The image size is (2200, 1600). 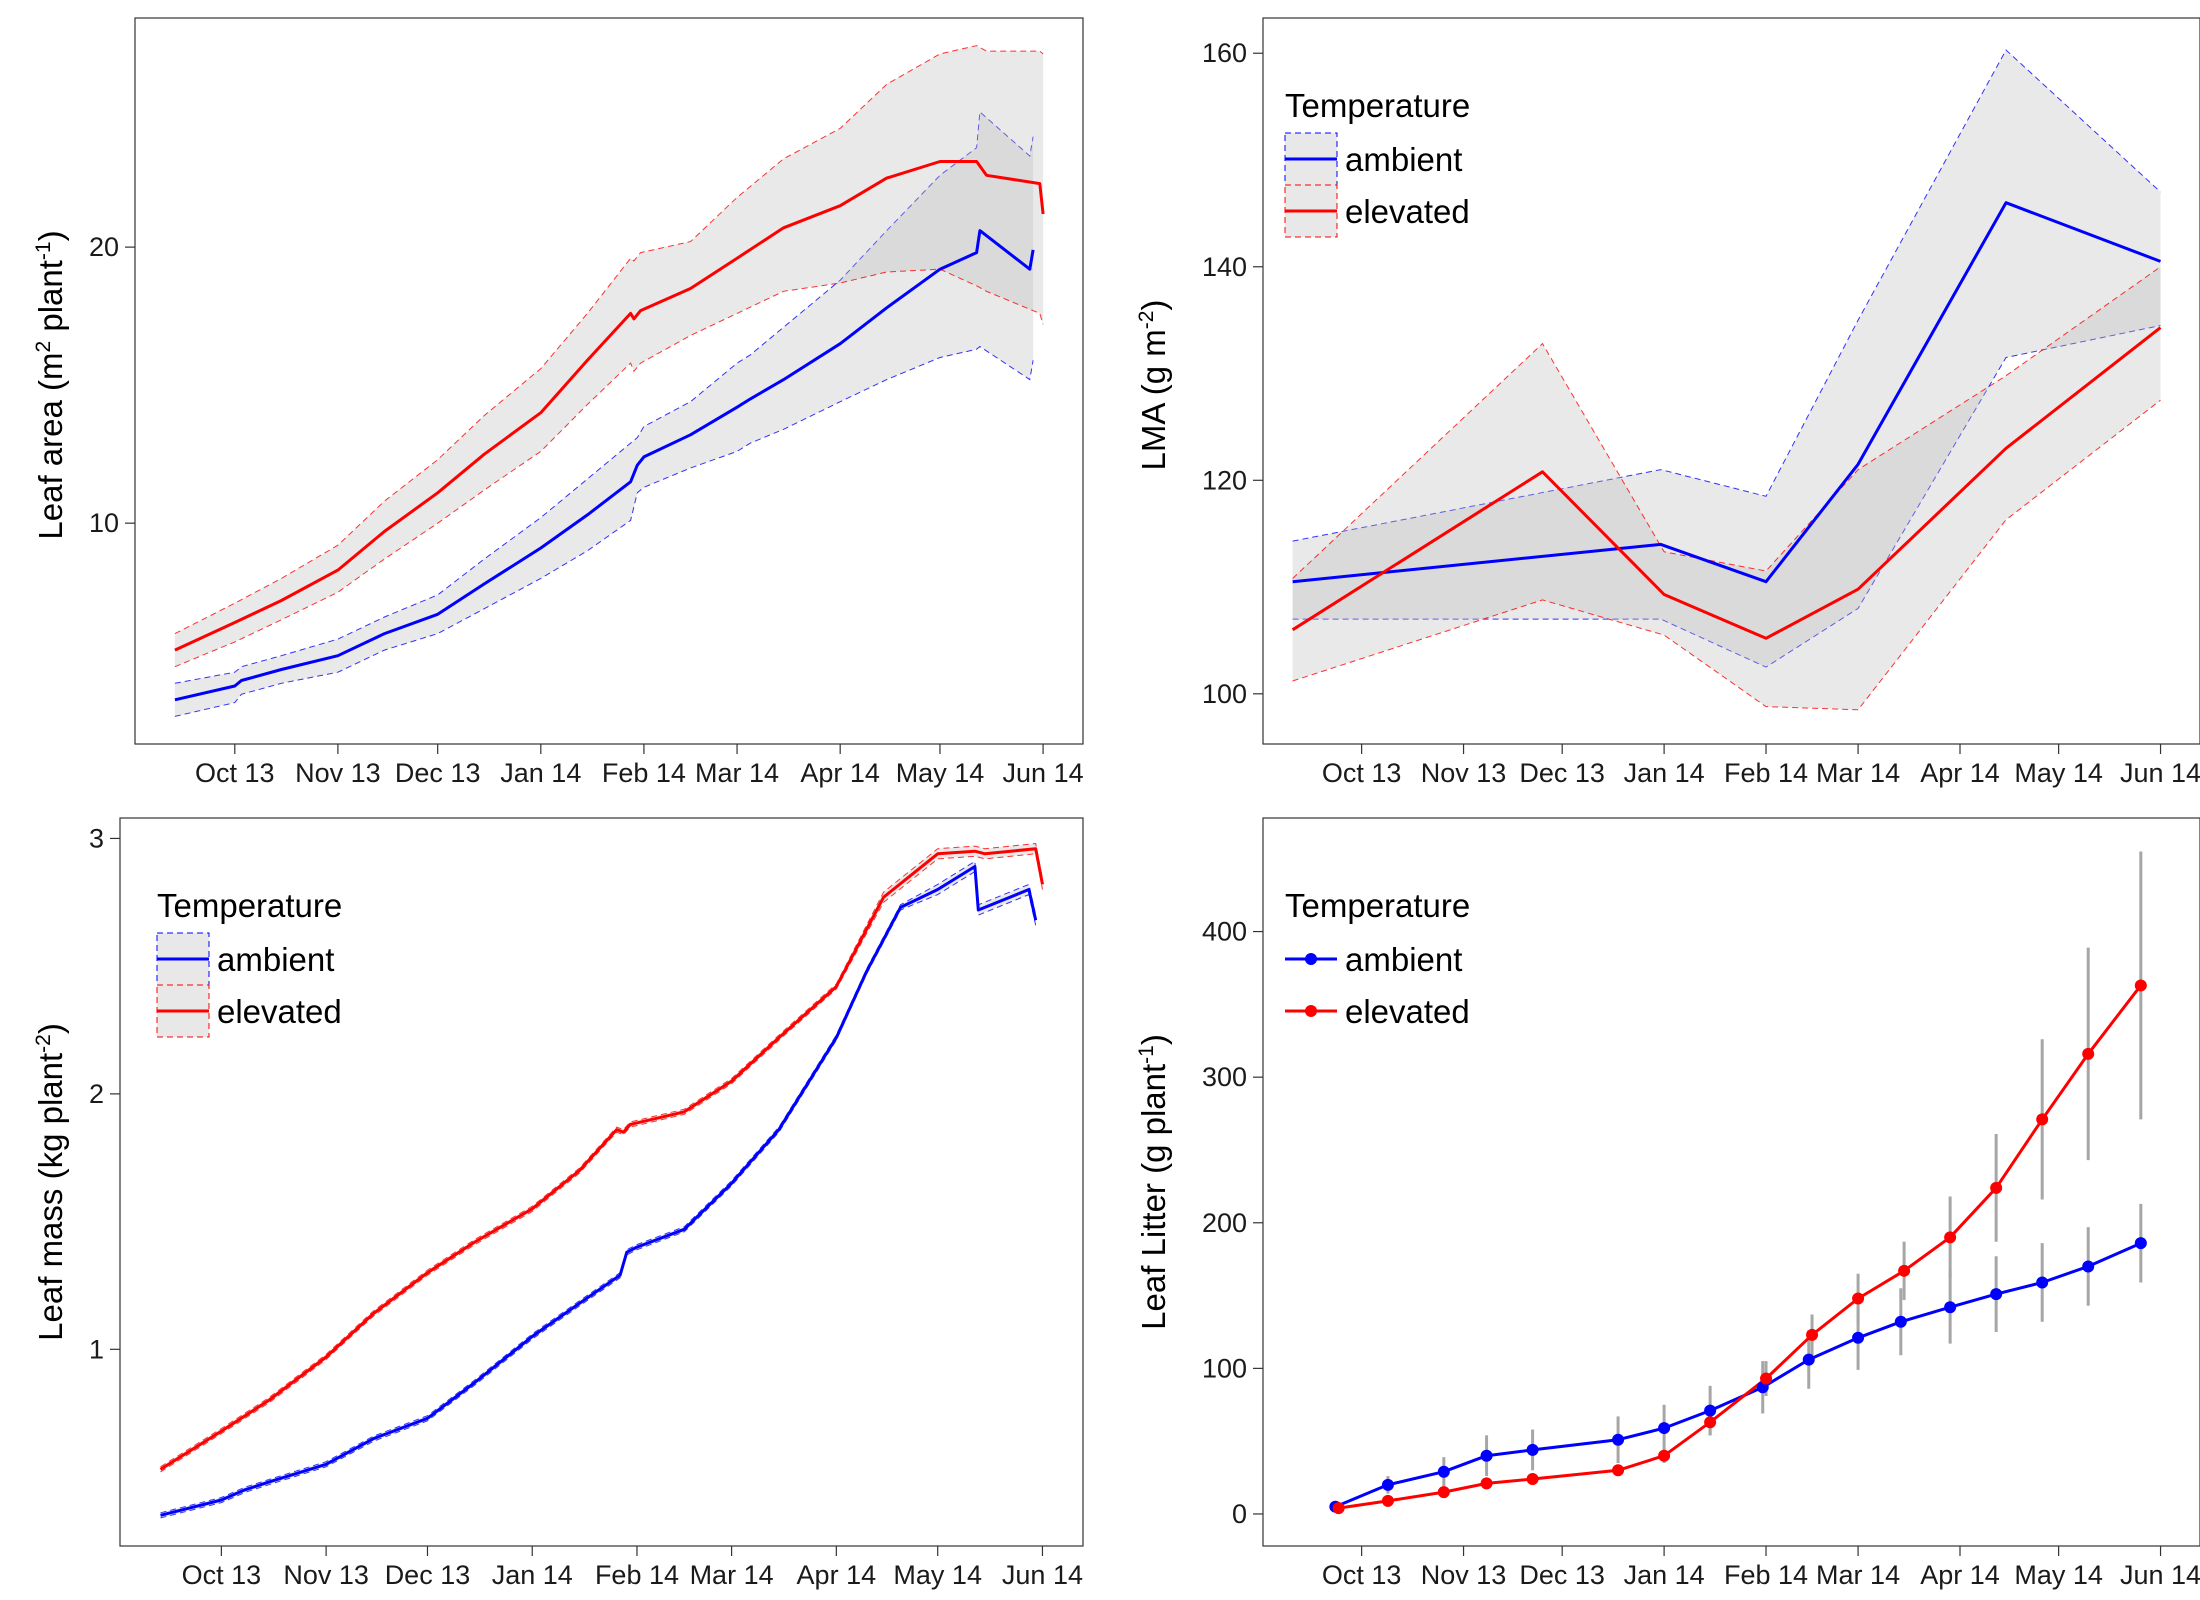 I want to click on legend-leaf-litter: Temperature ambient elevated, so click(x=1377, y=958).